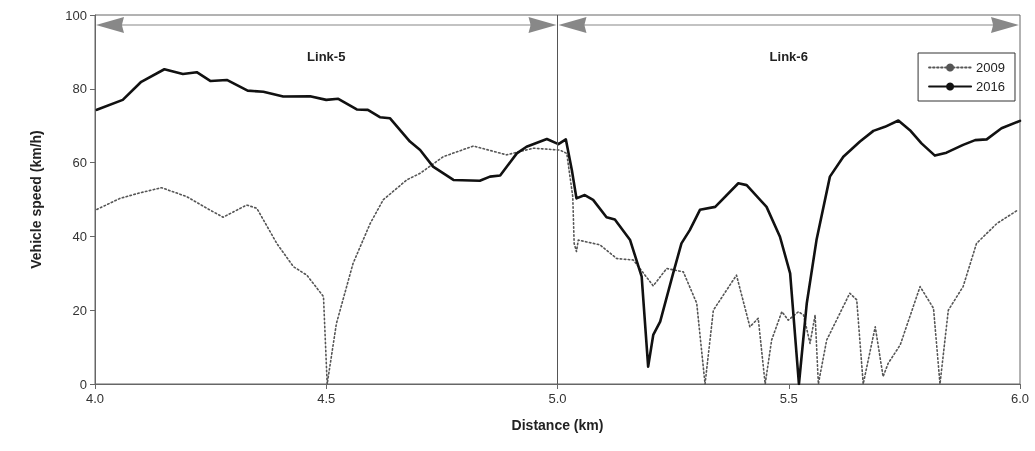 The image size is (1035, 451). What do you see at coordinates (1020, 398) in the screenshot?
I see `x-tick-label: 6.0` at bounding box center [1020, 398].